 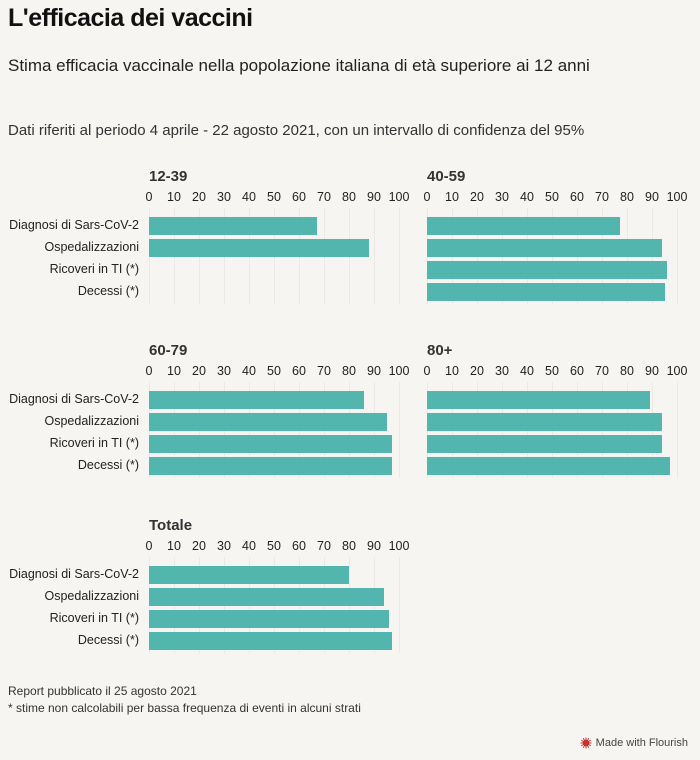 What do you see at coordinates (586, 743) in the screenshot?
I see `flourish-logo-icon` at bounding box center [586, 743].